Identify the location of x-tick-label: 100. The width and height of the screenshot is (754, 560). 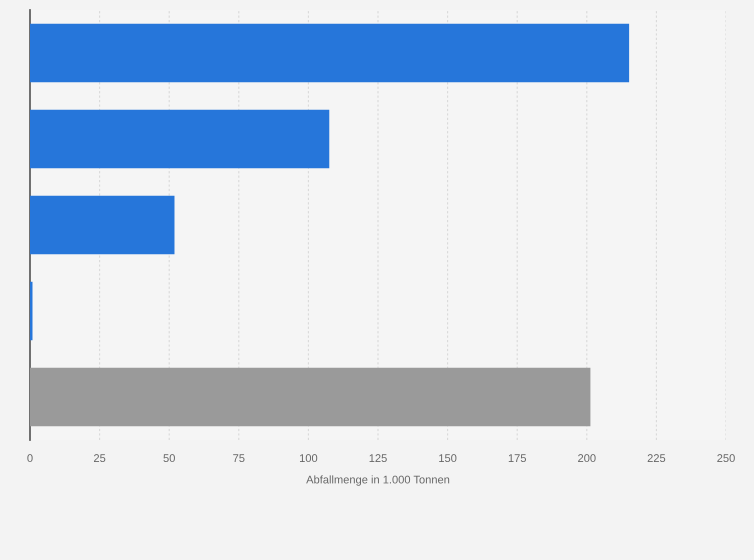
(309, 458).